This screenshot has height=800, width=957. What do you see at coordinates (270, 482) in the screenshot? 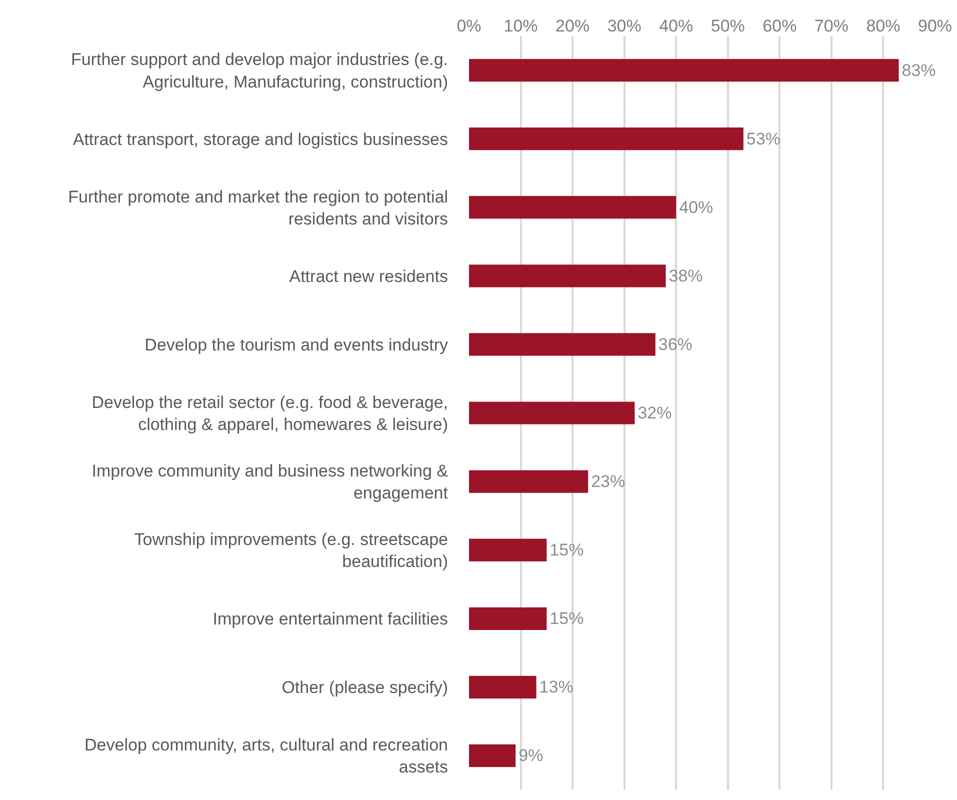
I see `y-tick-label: Improve community and business networking & engagement` at bounding box center [270, 482].